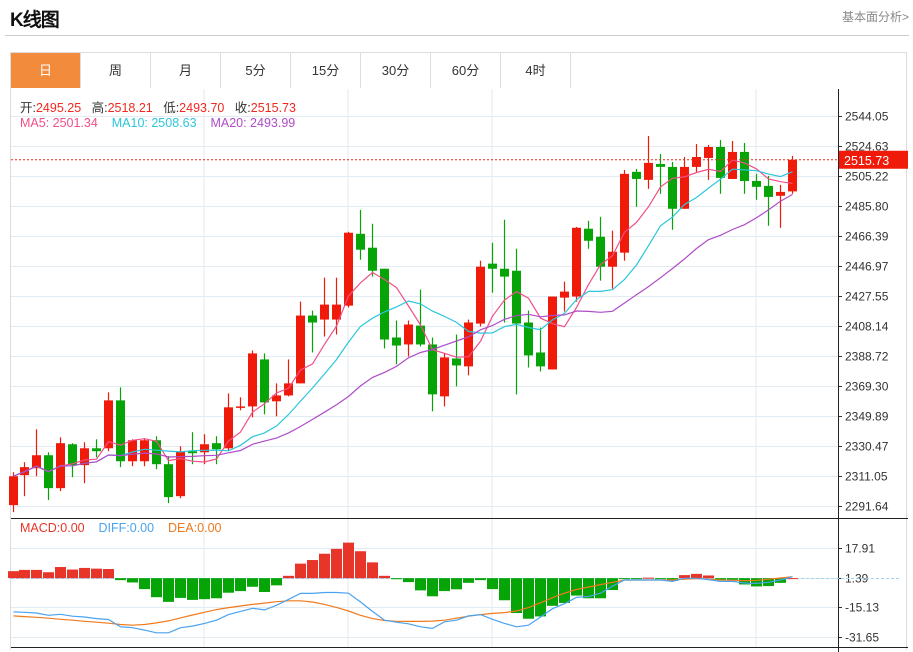  Describe the element at coordinates (867, 177) in the screenshot. I see `price-tick-label: 2505.22` at that location.